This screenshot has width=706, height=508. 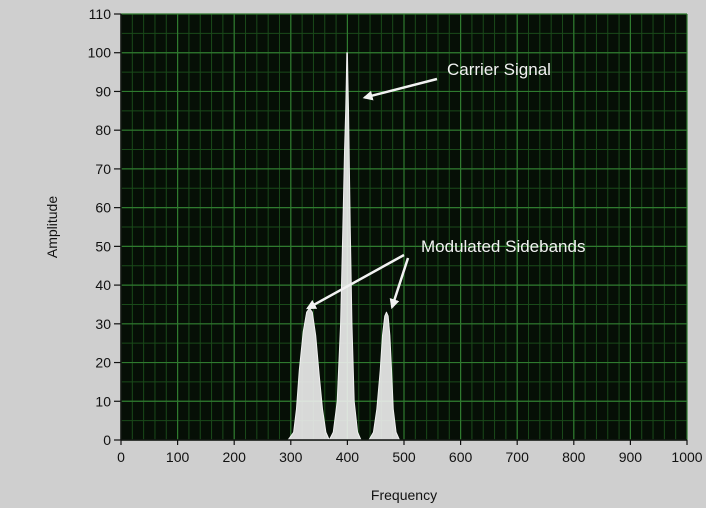 I want to click on x-tick-label: 500, so click(x=404, y=457).